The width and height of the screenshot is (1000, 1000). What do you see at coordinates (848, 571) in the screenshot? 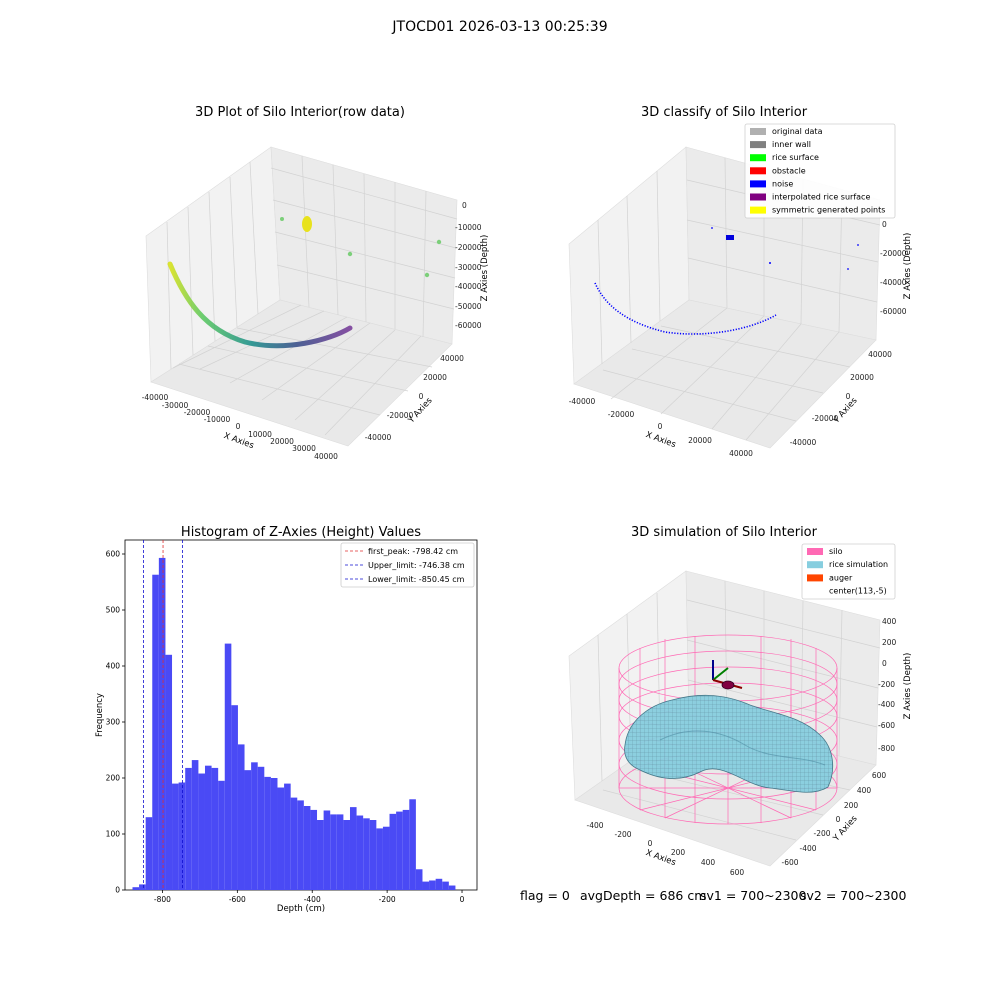
I see `simulation-legend: silo rice simulation auger center(113,-5)` at bounding box center [848, 571].